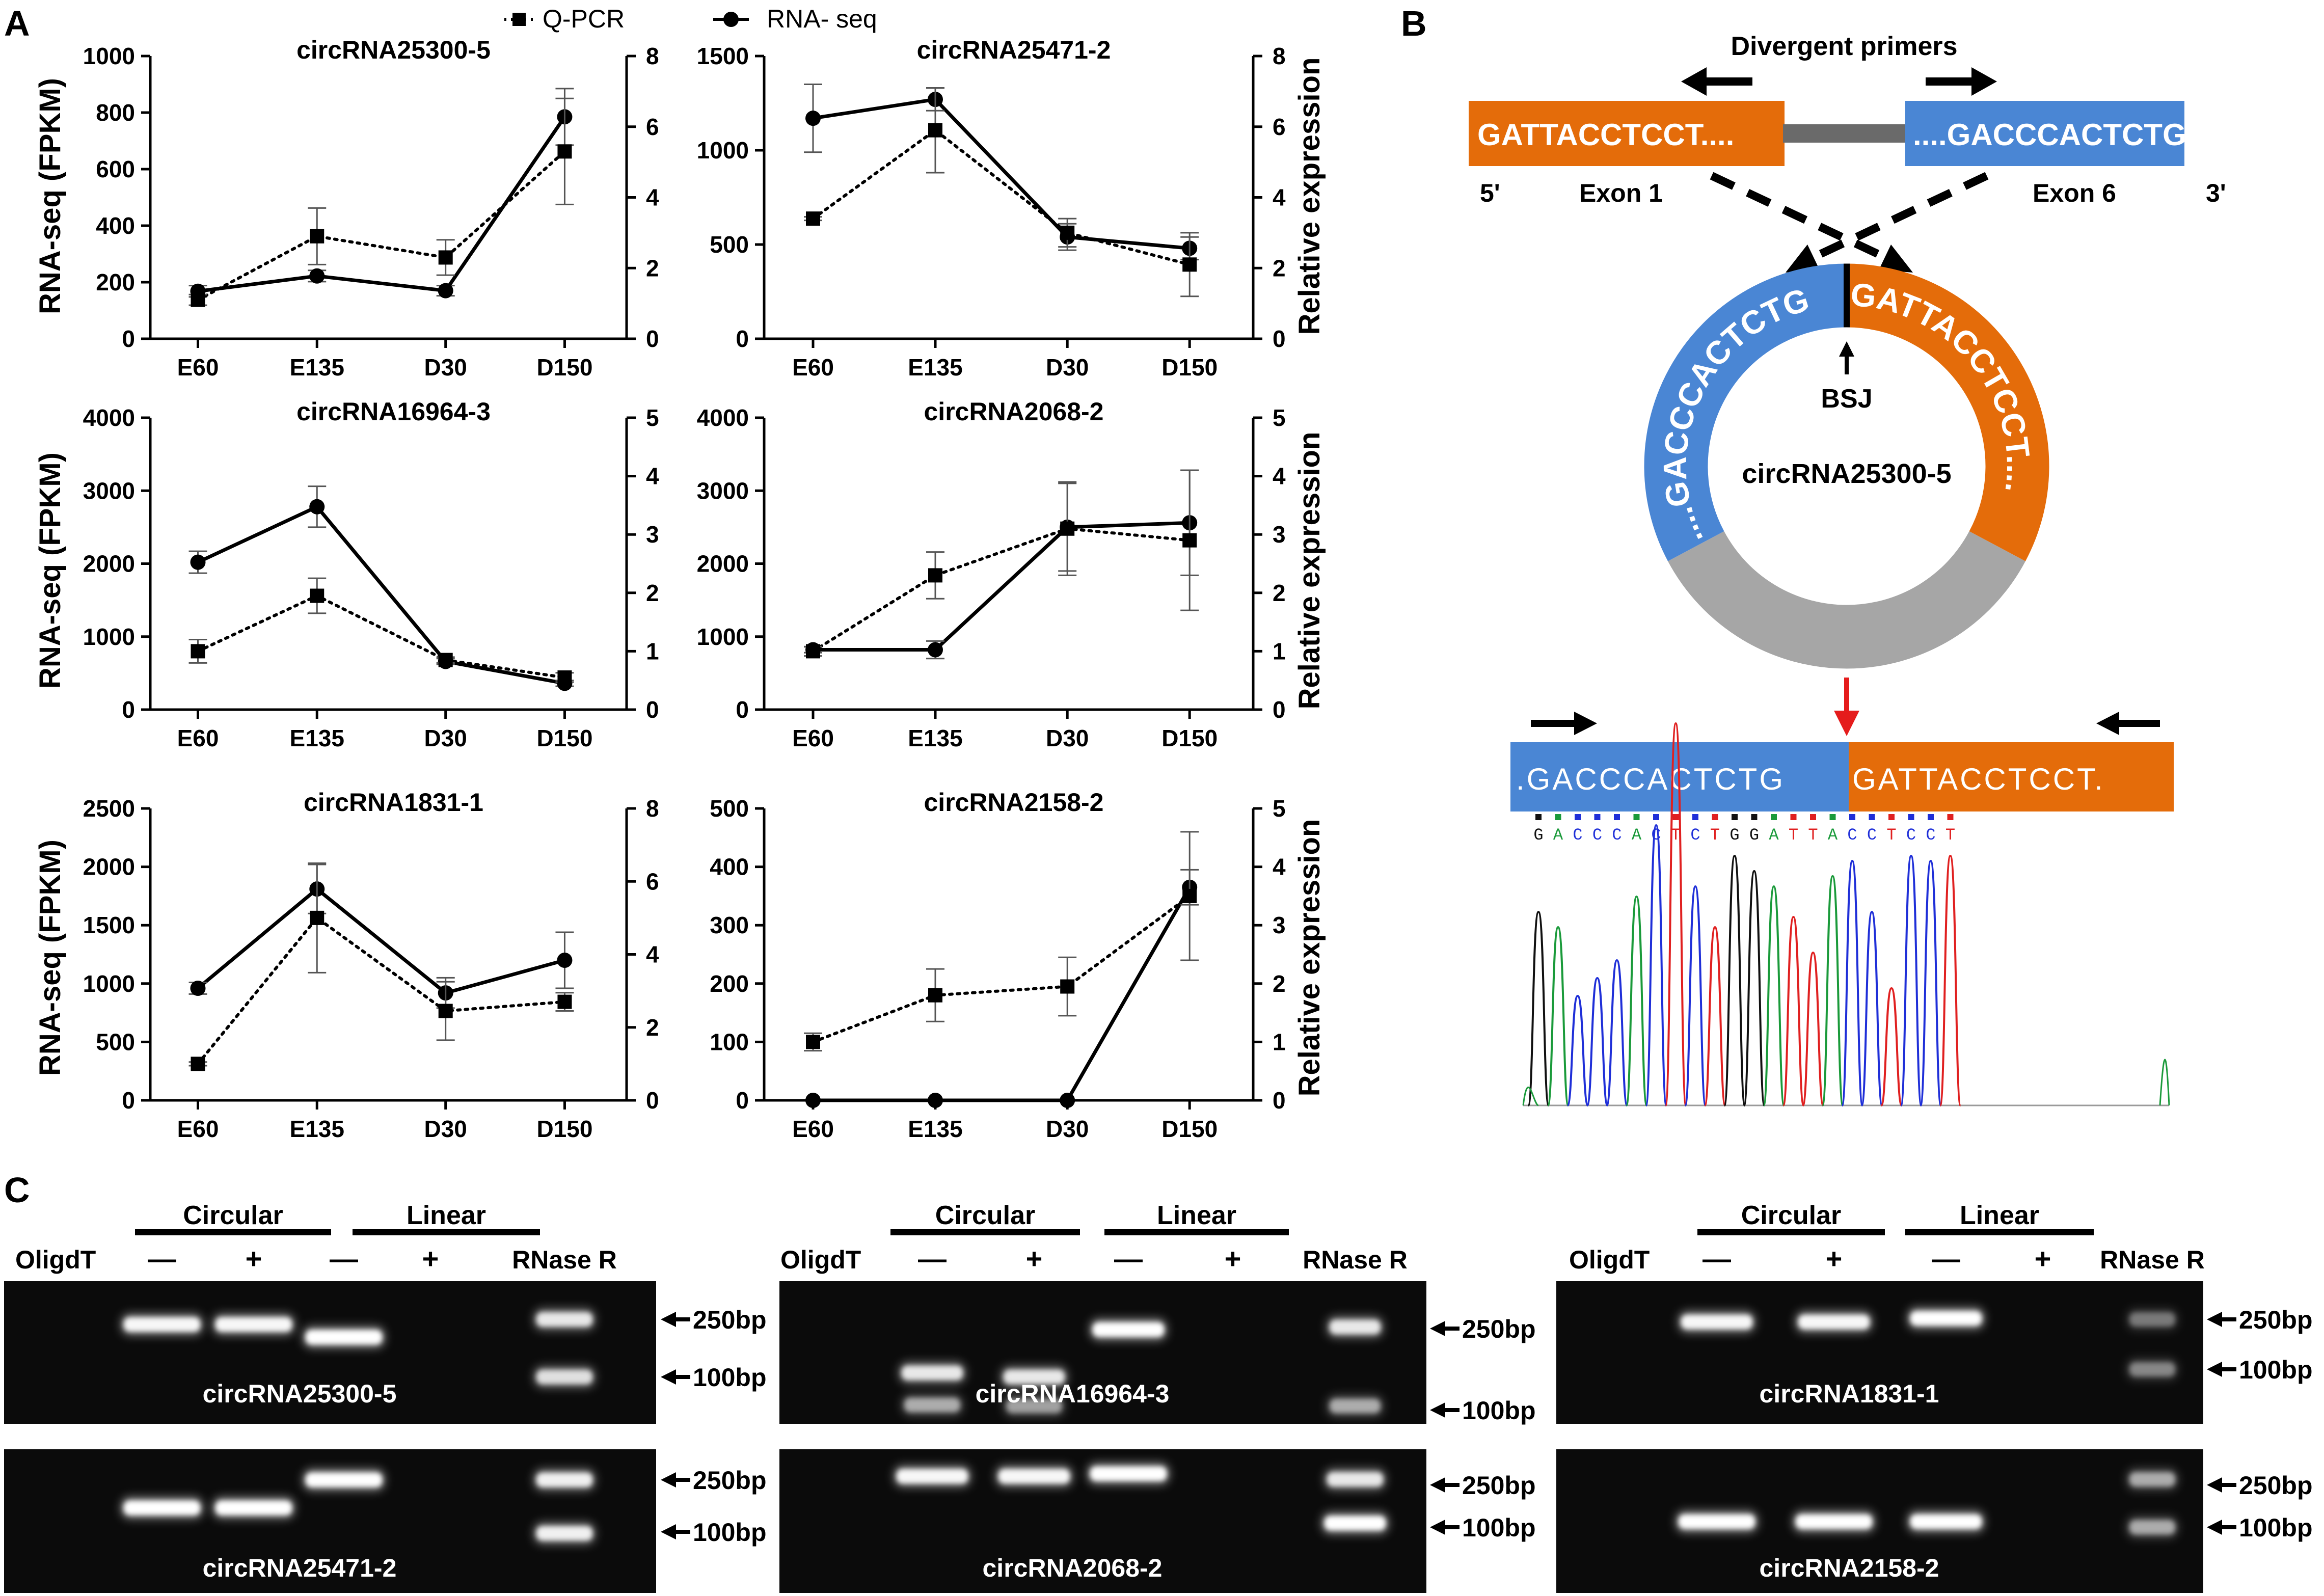  Describe the element at coordinates (128, 339) in the screenshot. I see `left-tick-label: 0` at that location.